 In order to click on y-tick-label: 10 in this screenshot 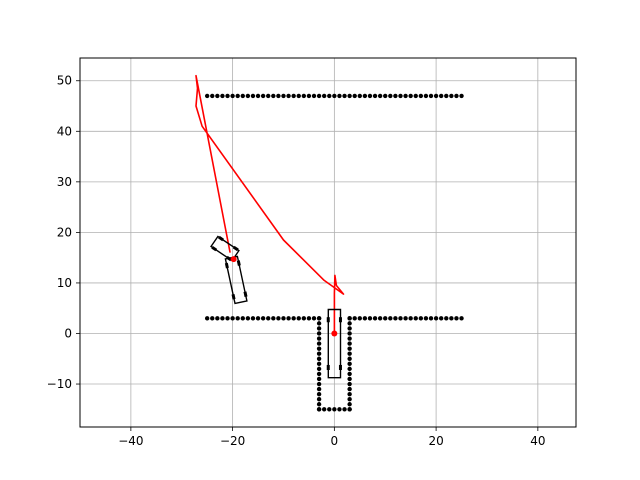, I will do `click(64, 283)`.